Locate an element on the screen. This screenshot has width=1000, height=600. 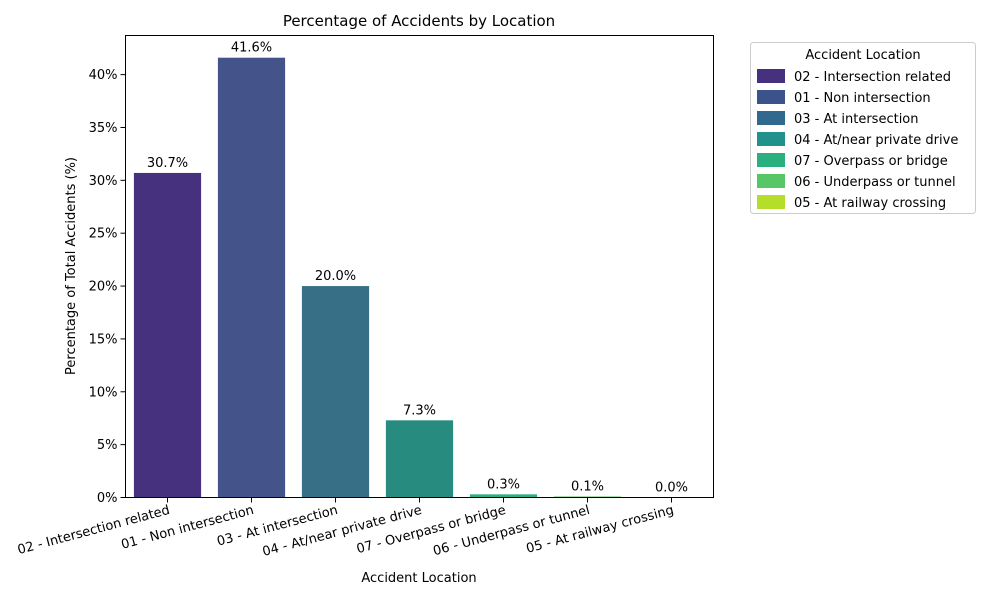
data-label-5: 0.3% is located at coordinates (503, 484).